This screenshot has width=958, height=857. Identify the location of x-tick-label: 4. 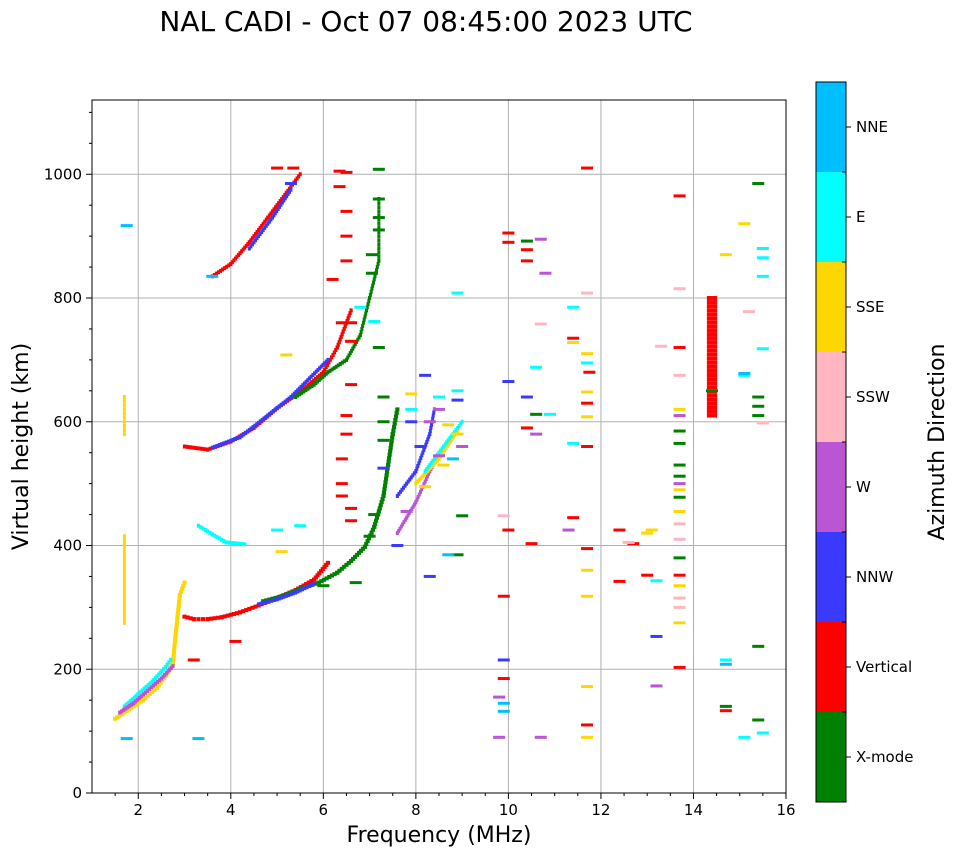
(231, 810).